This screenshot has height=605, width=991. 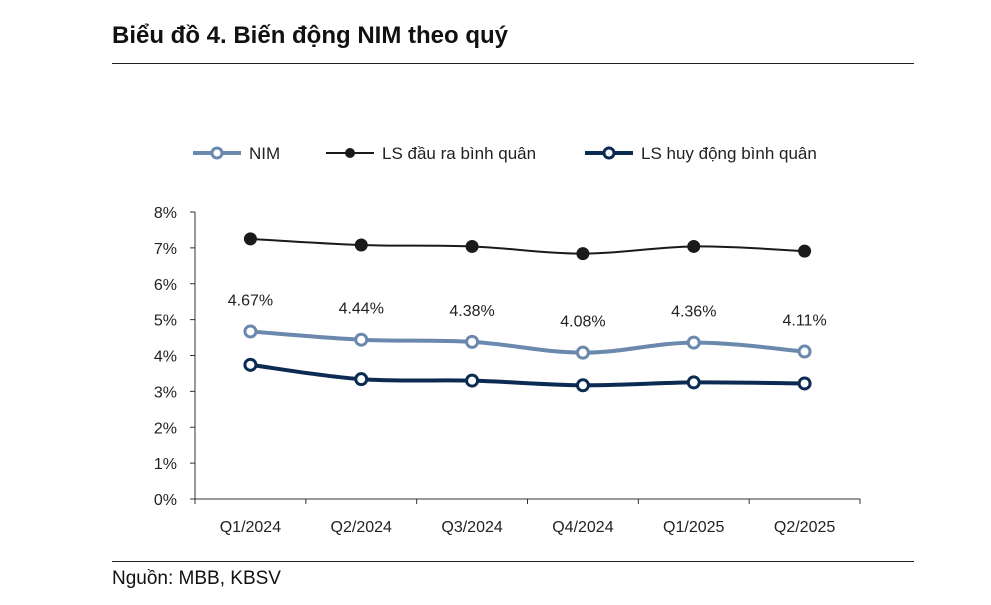 I want to click on data-label: 4.36%, so click(x=693, y=312).